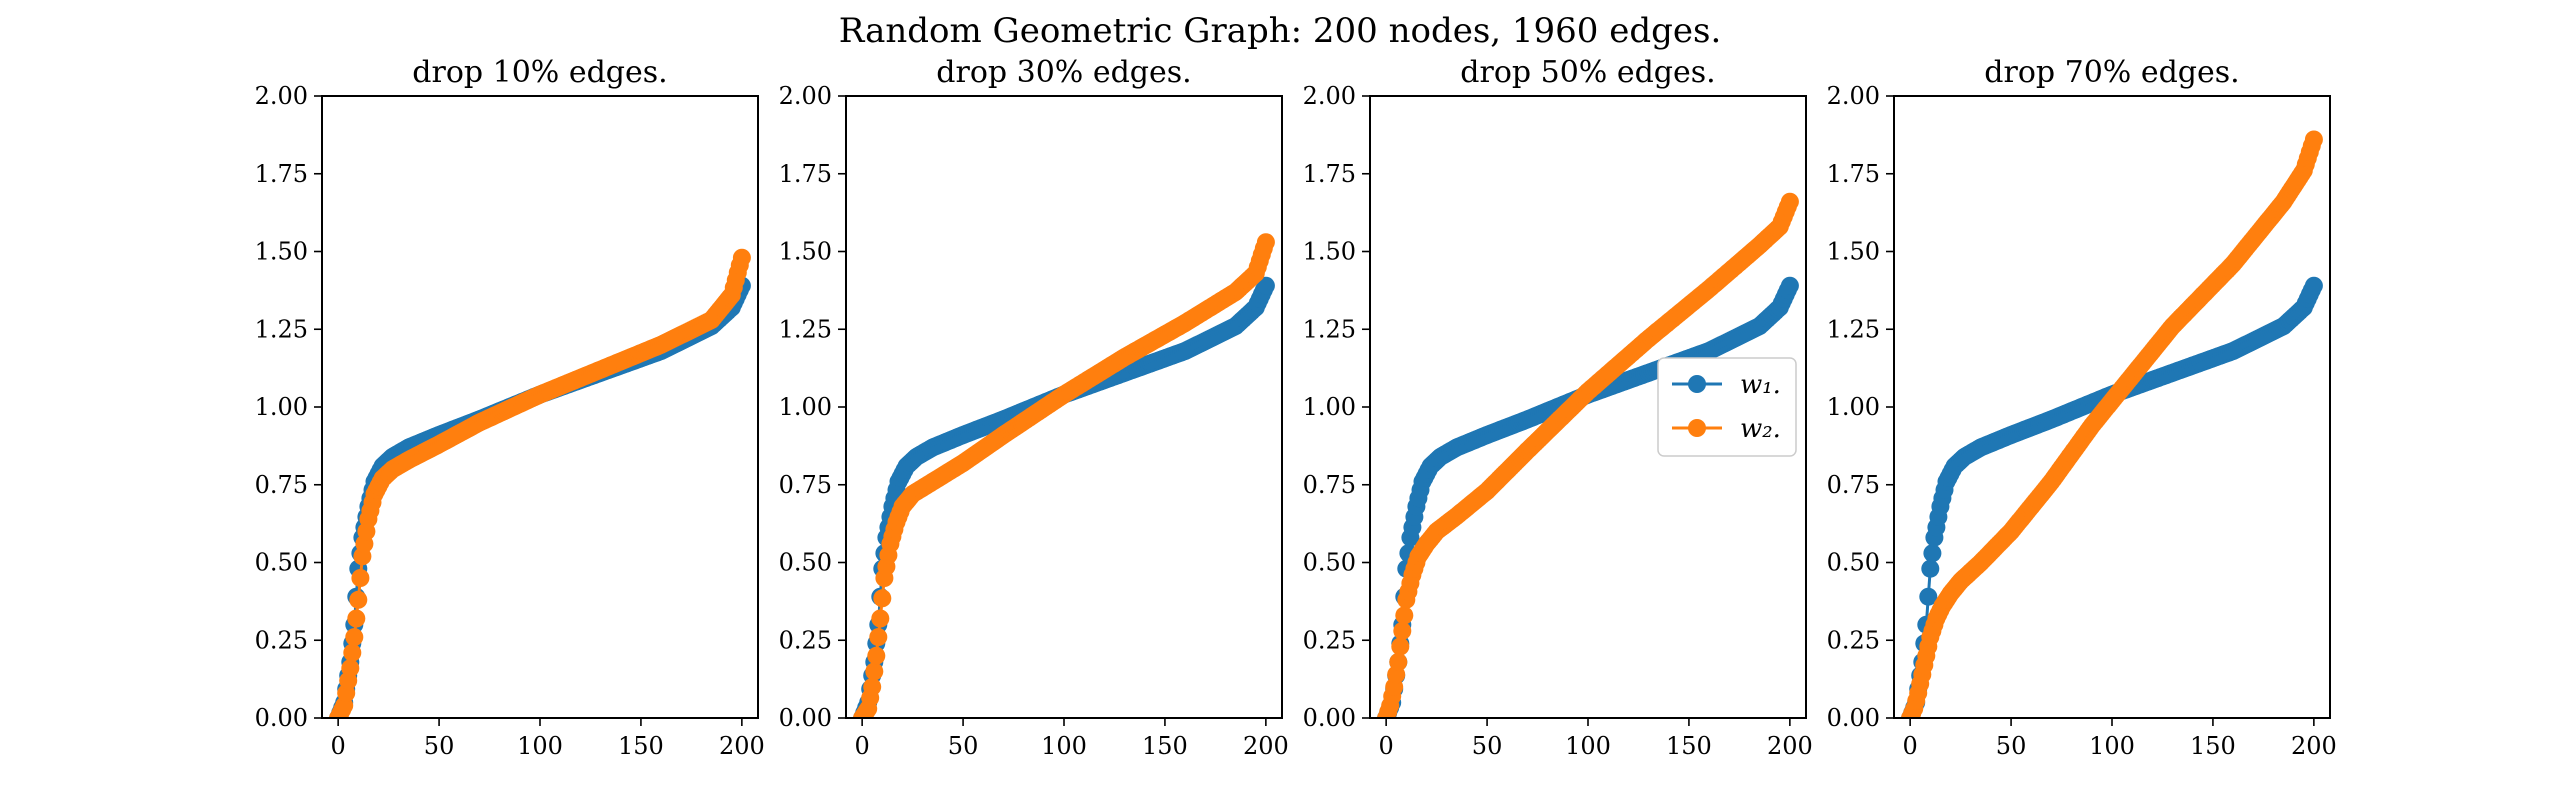 The width and height of the screenshot is (2560, 800). What do you see at coordinates (2111, 72) in the screenshot?
I see `subplot-title: drop 70% edges.` at bounding box center [2111, 72].